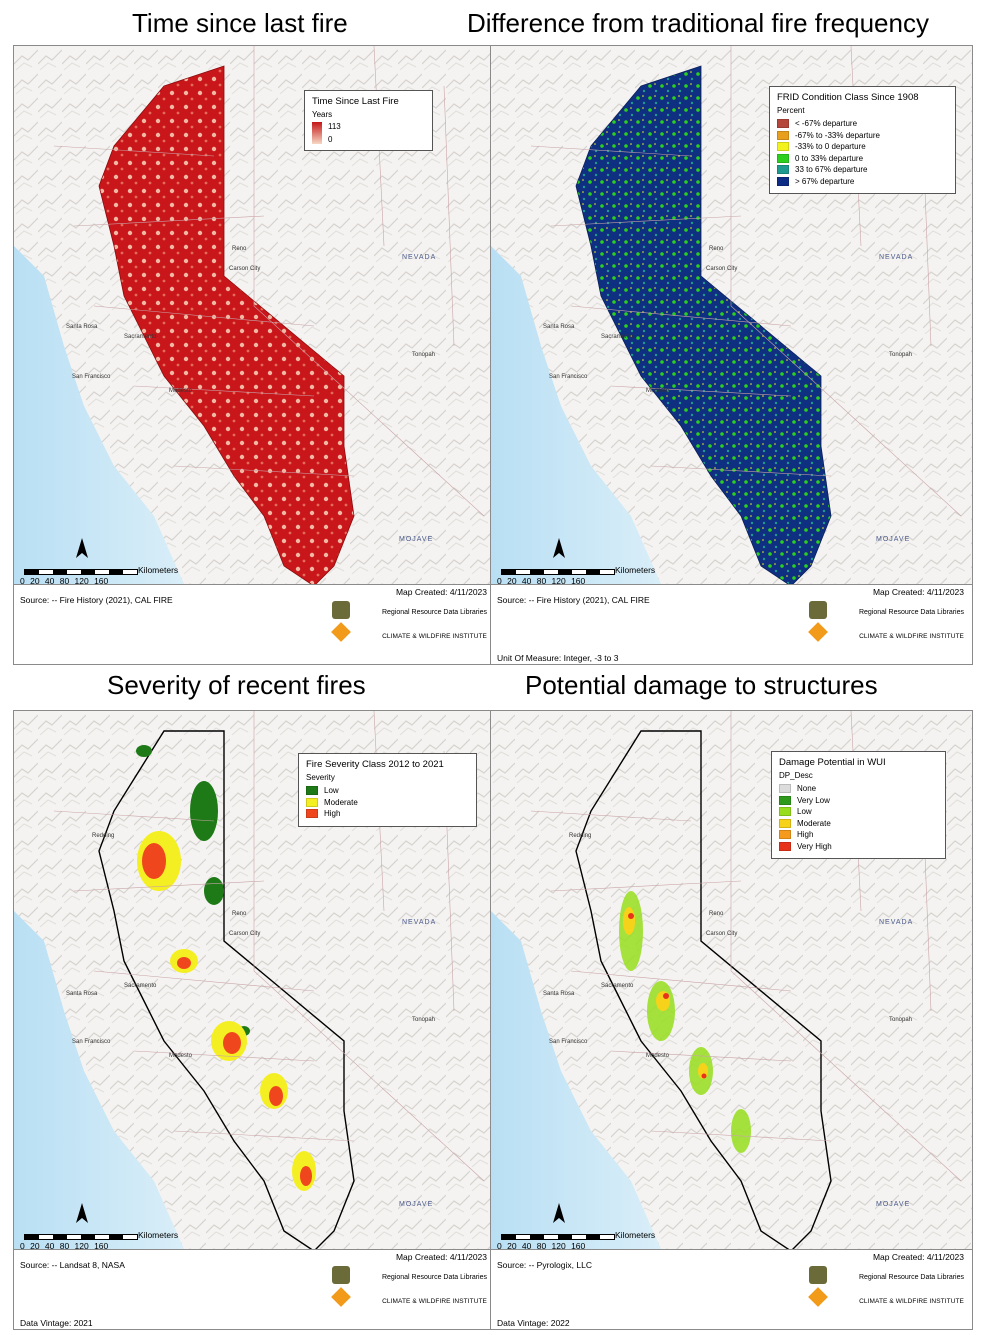 The height and width of the screenshot is (1335, 1001). What do you see at coordinates (791, 110) in the screenshot?
I see `legend-subtitle: Percent` at bounding box center [791, 110].